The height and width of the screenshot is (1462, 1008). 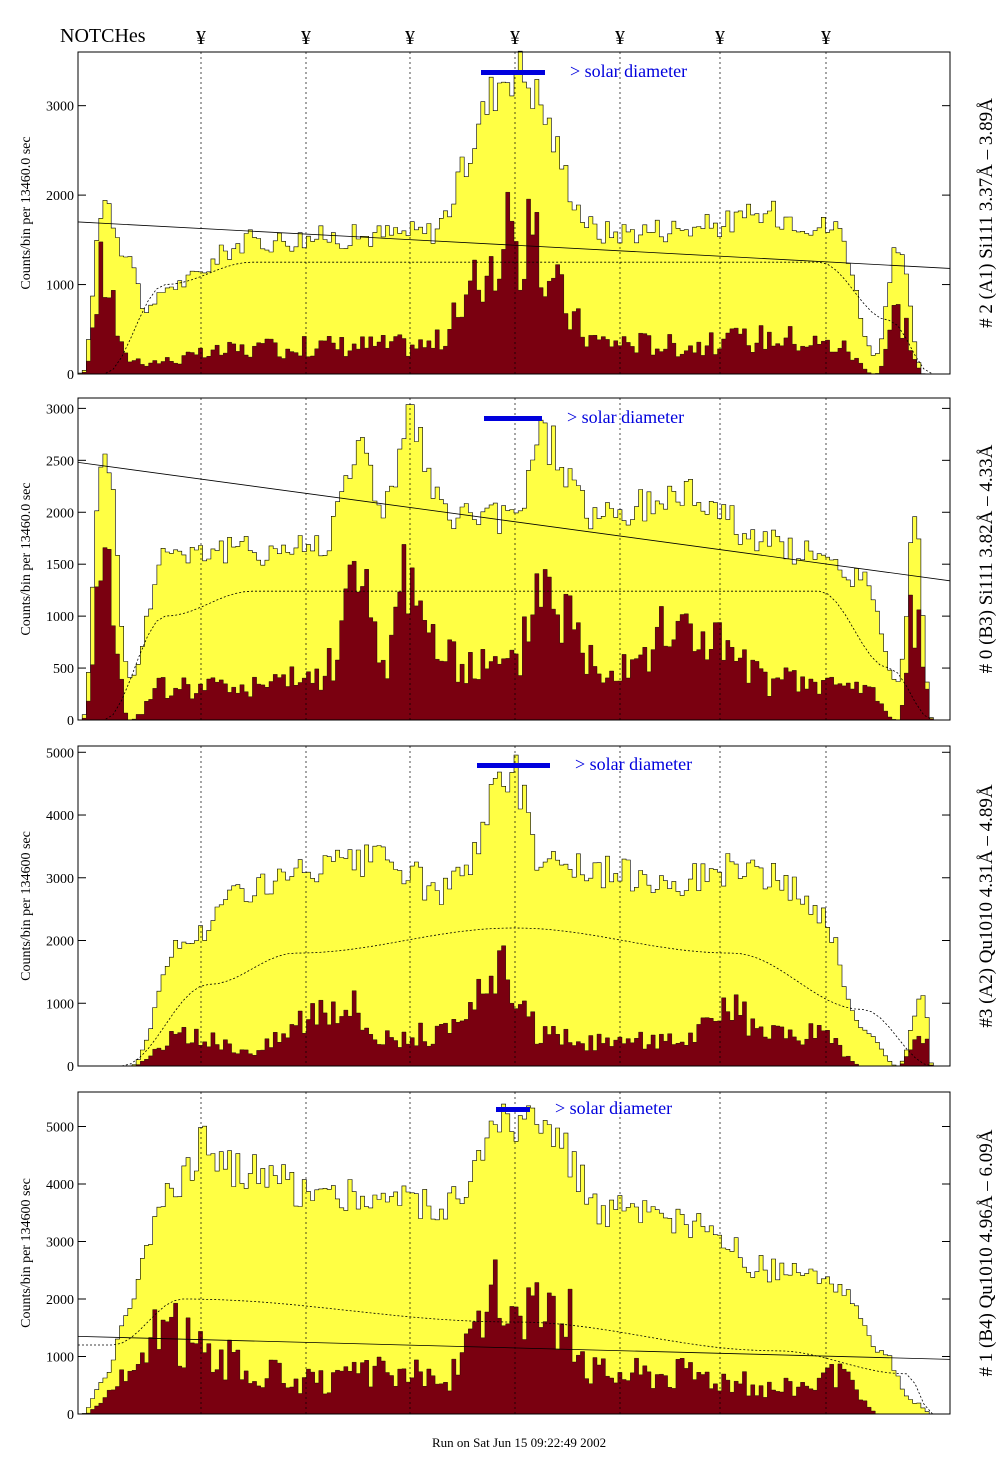 I want to click on notch-marker-3: ¥, so click(x=410, y=38).